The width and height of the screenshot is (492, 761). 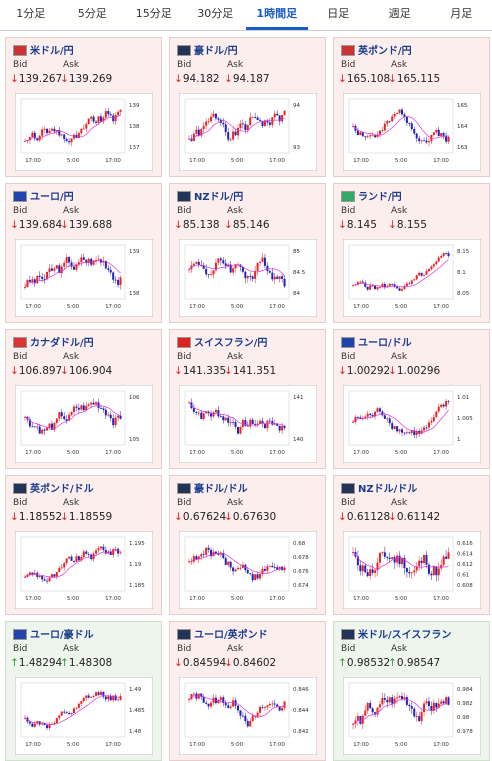 What do you see at coordinates (385, 341) in the screenshot?
I see `pair-name: ユーロ/ドル` at bounding box center [385, 341].